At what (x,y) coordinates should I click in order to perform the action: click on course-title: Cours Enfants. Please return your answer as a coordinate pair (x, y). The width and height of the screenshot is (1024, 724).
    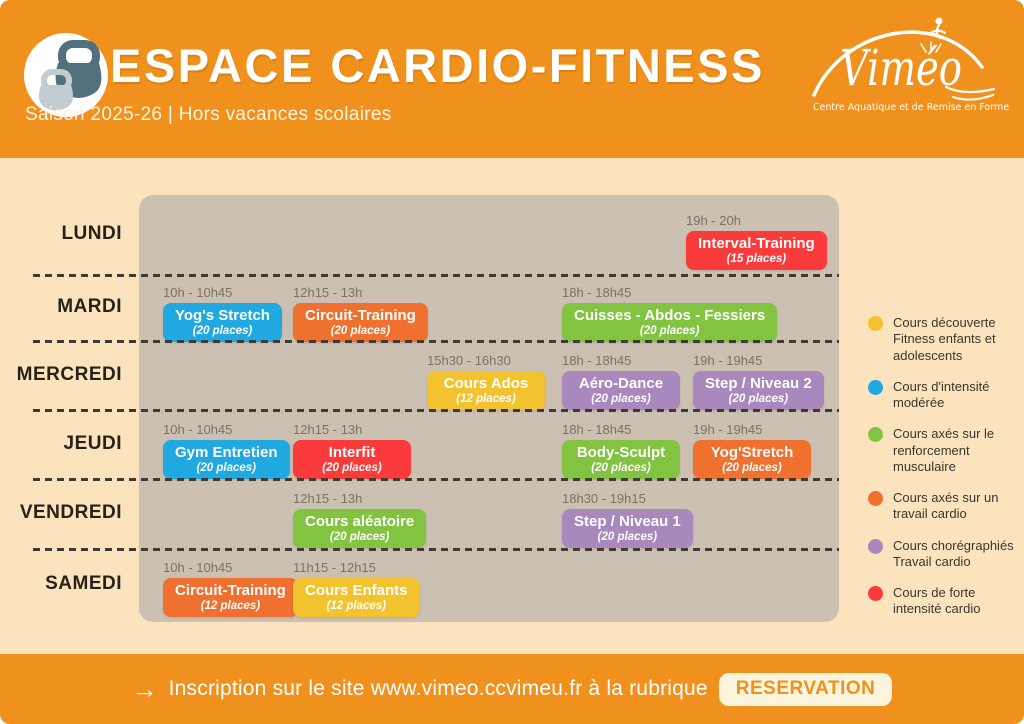
    Looking at the image, I should click on (356, 590).